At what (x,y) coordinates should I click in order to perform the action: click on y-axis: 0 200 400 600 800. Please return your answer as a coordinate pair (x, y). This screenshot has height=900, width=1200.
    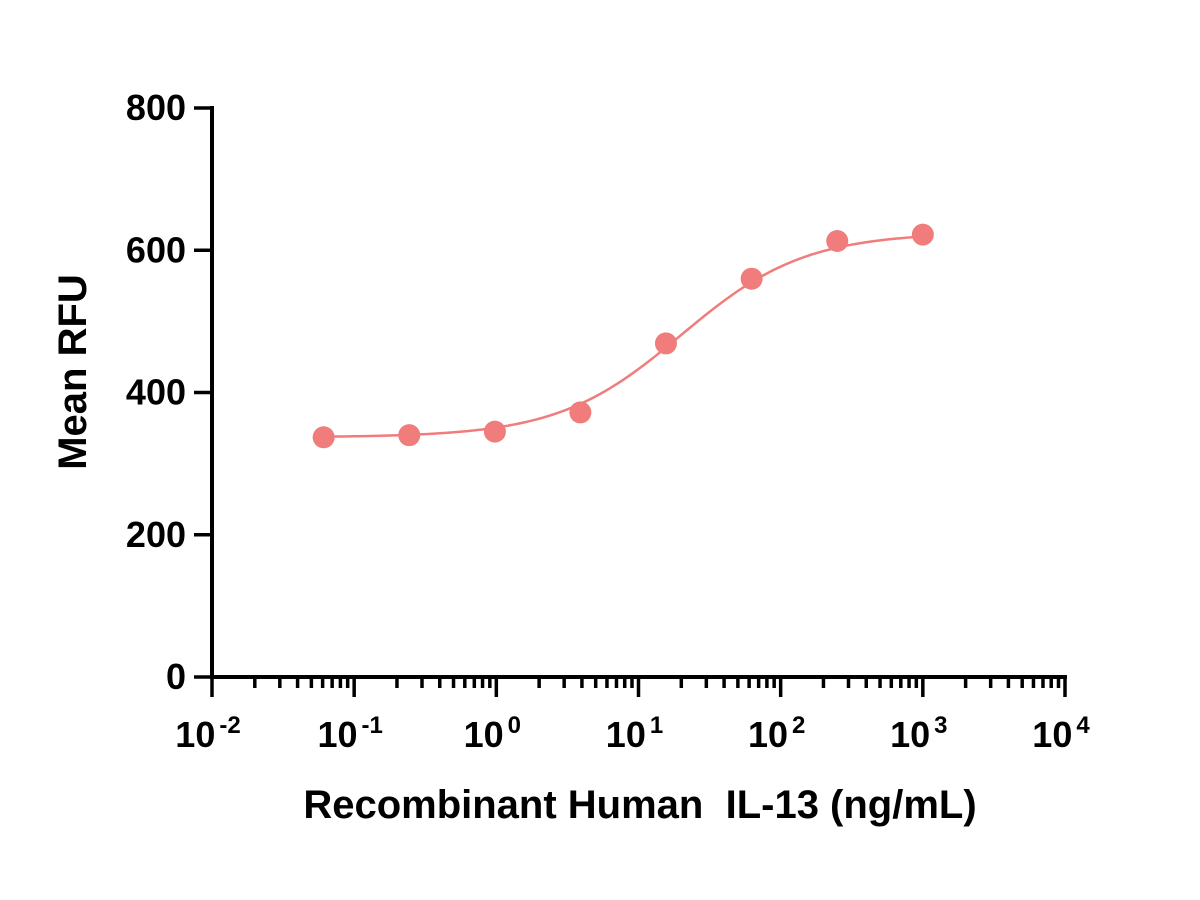
    Looking at the image, I should click on (170, 392).